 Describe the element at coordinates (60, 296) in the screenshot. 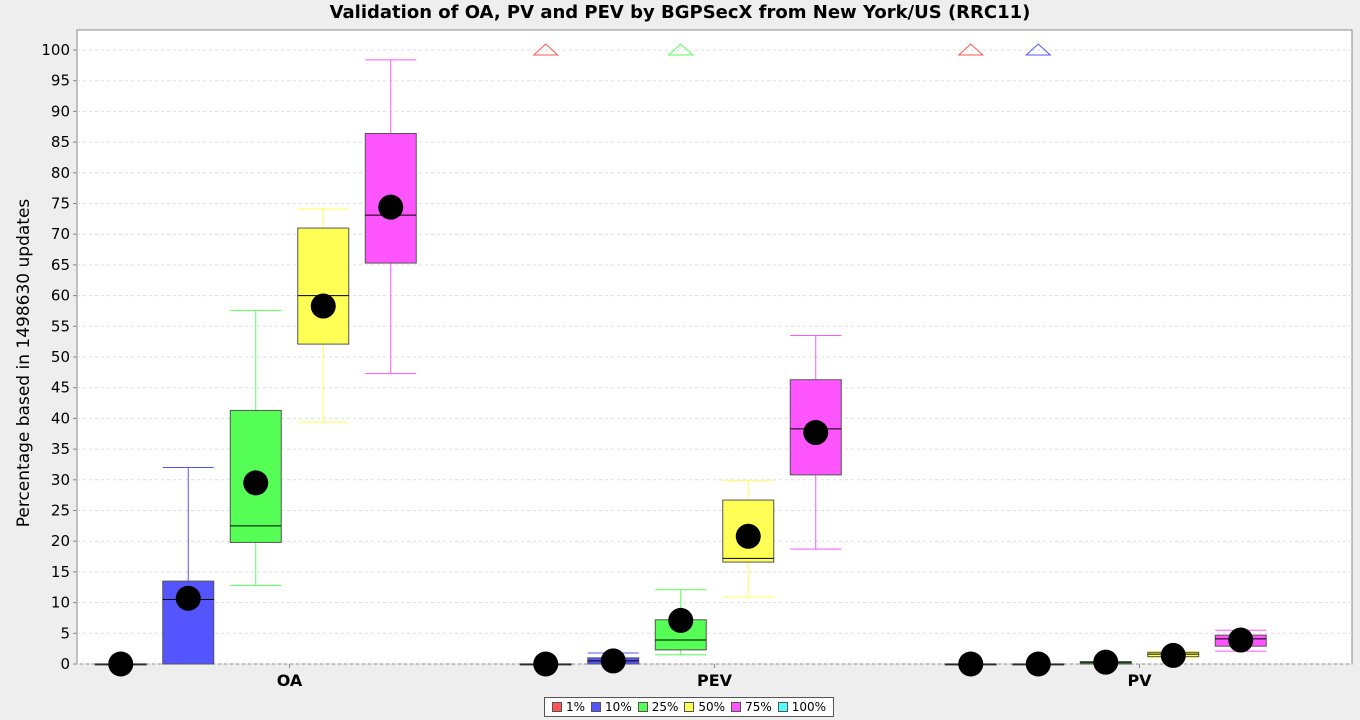

I see `y-tick-label: 60` at that location.